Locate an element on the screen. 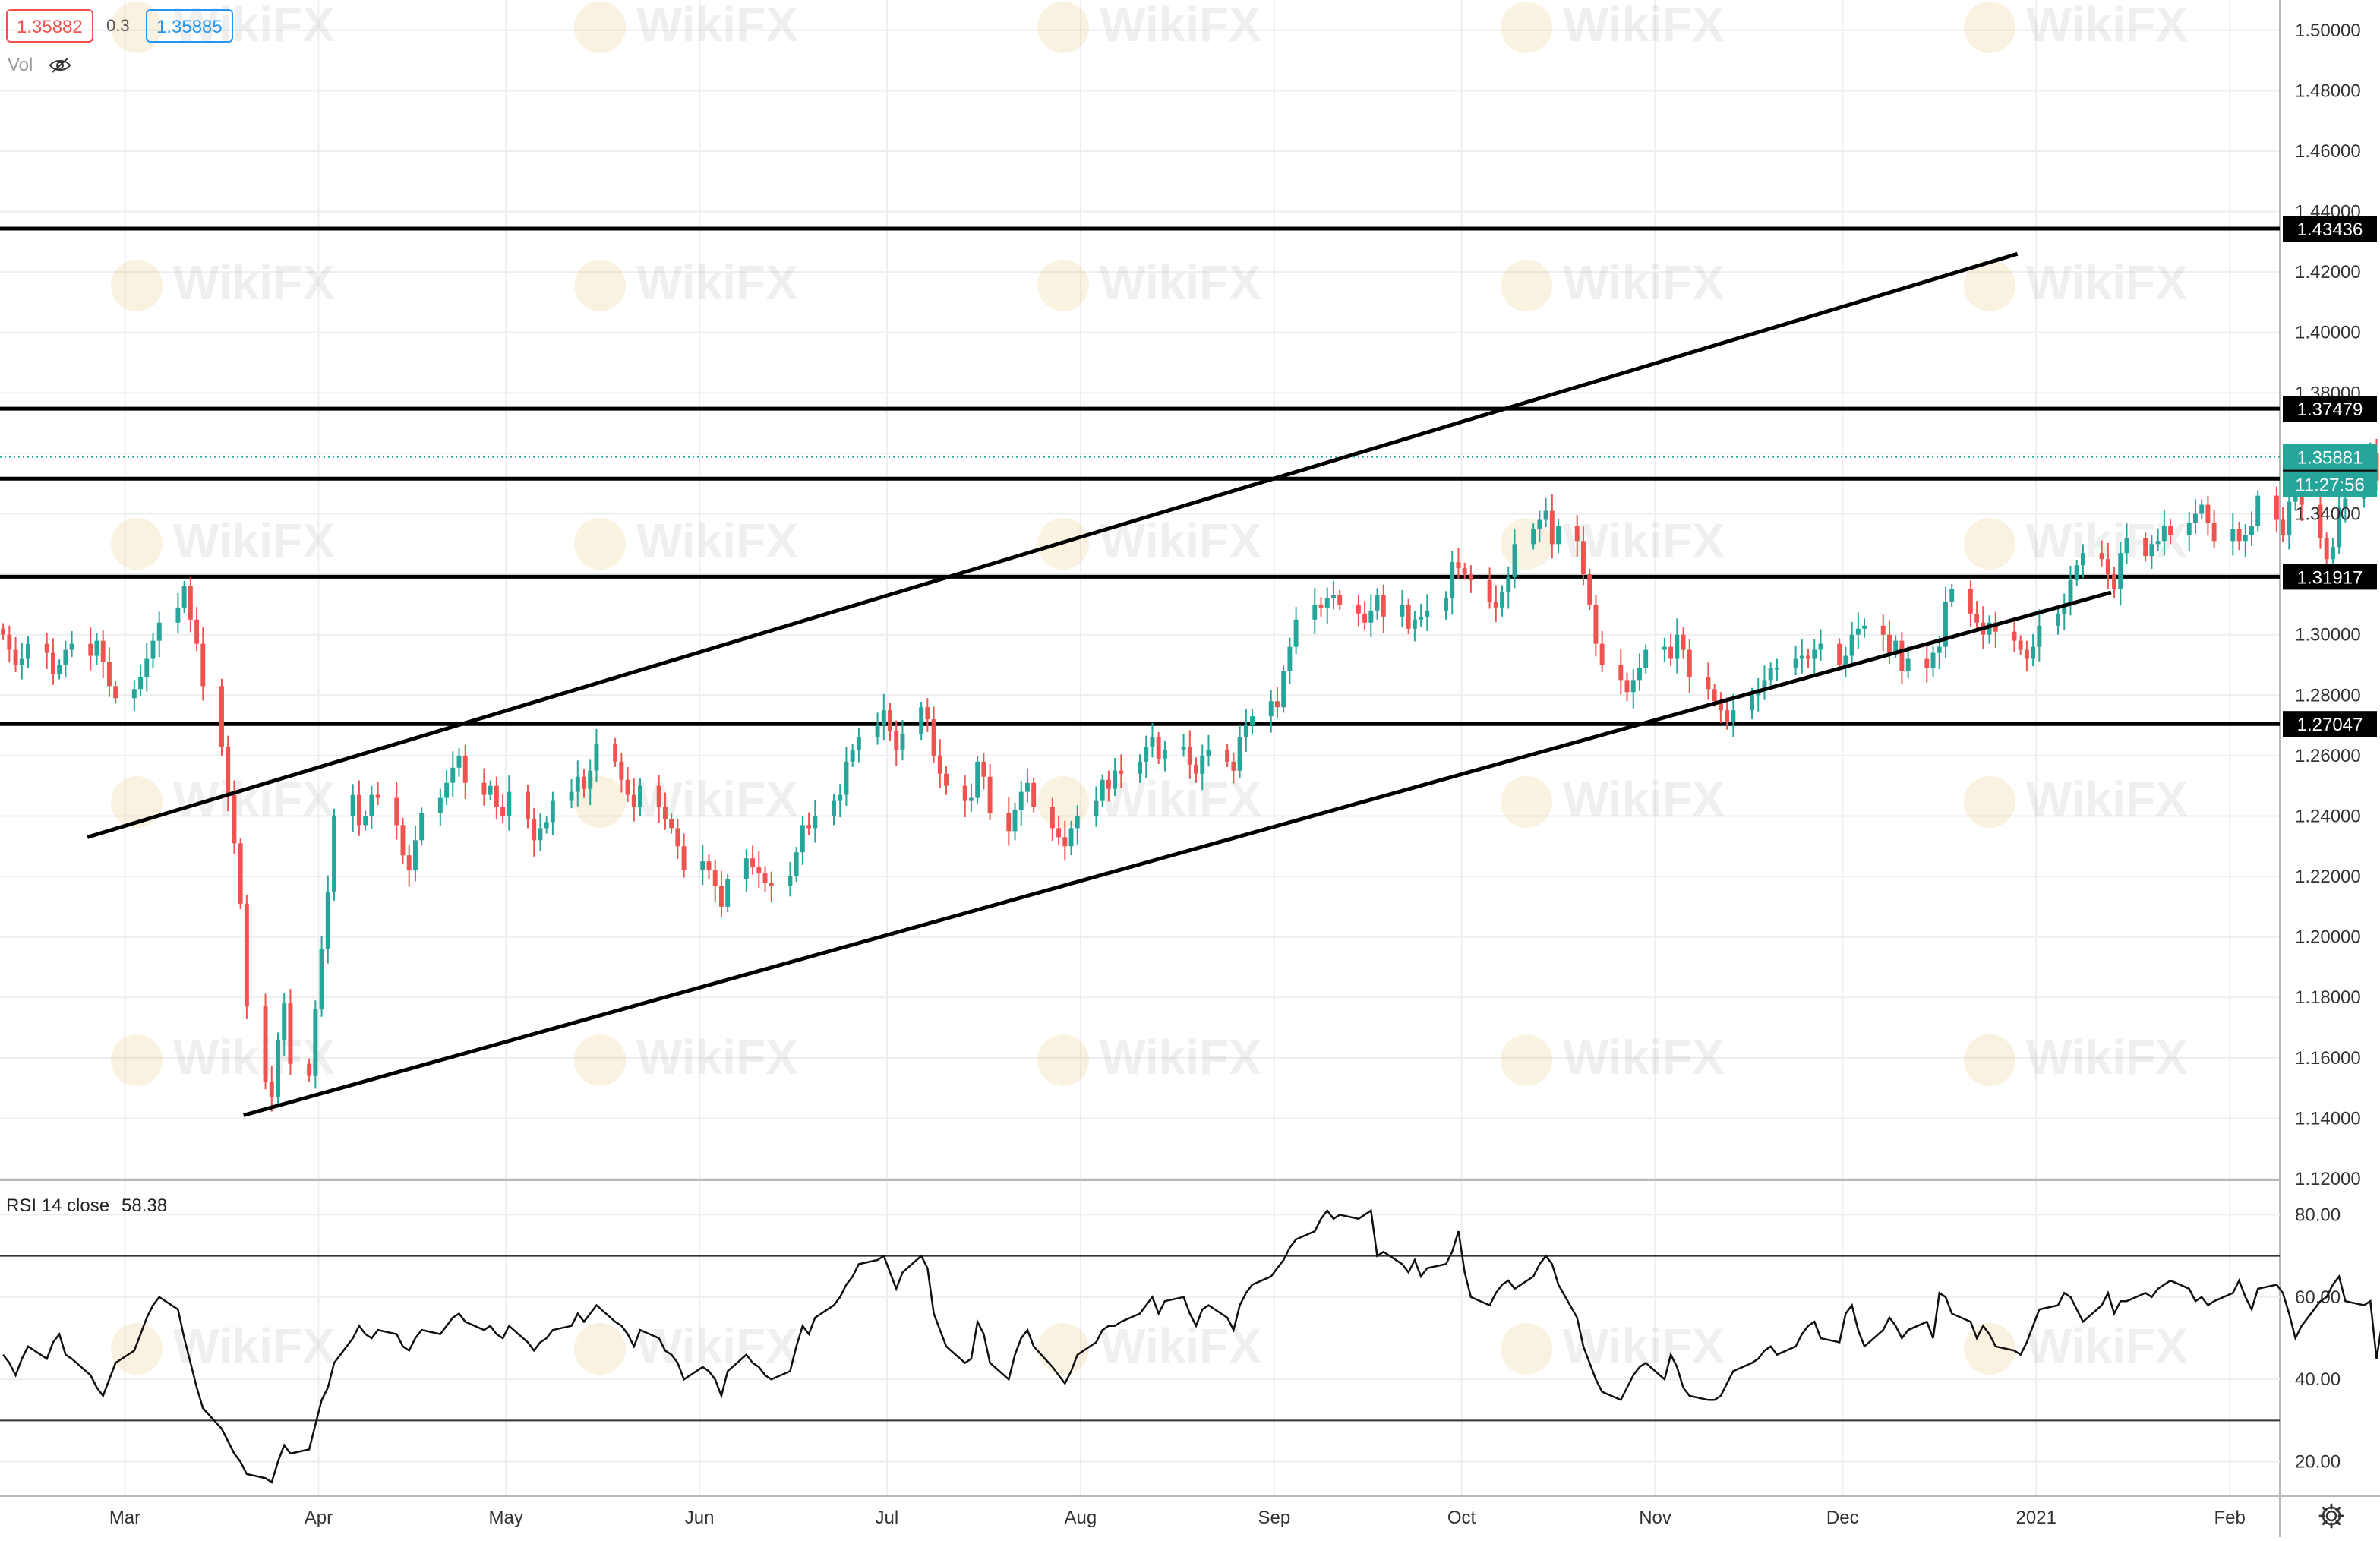  time-tick-label: Jul is located at coordinates (887, 1518).